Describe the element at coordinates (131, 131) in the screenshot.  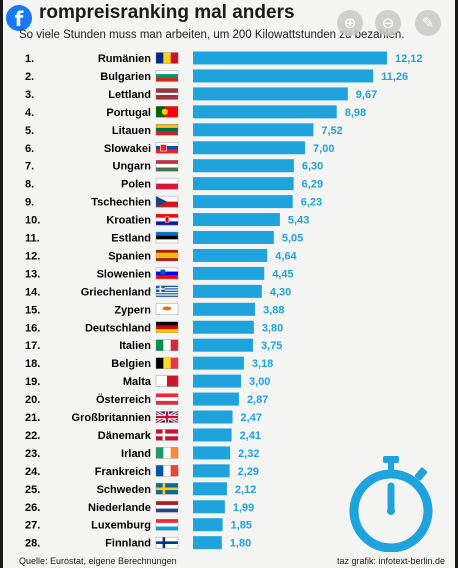
I see `country-label: Litauen` at that location.